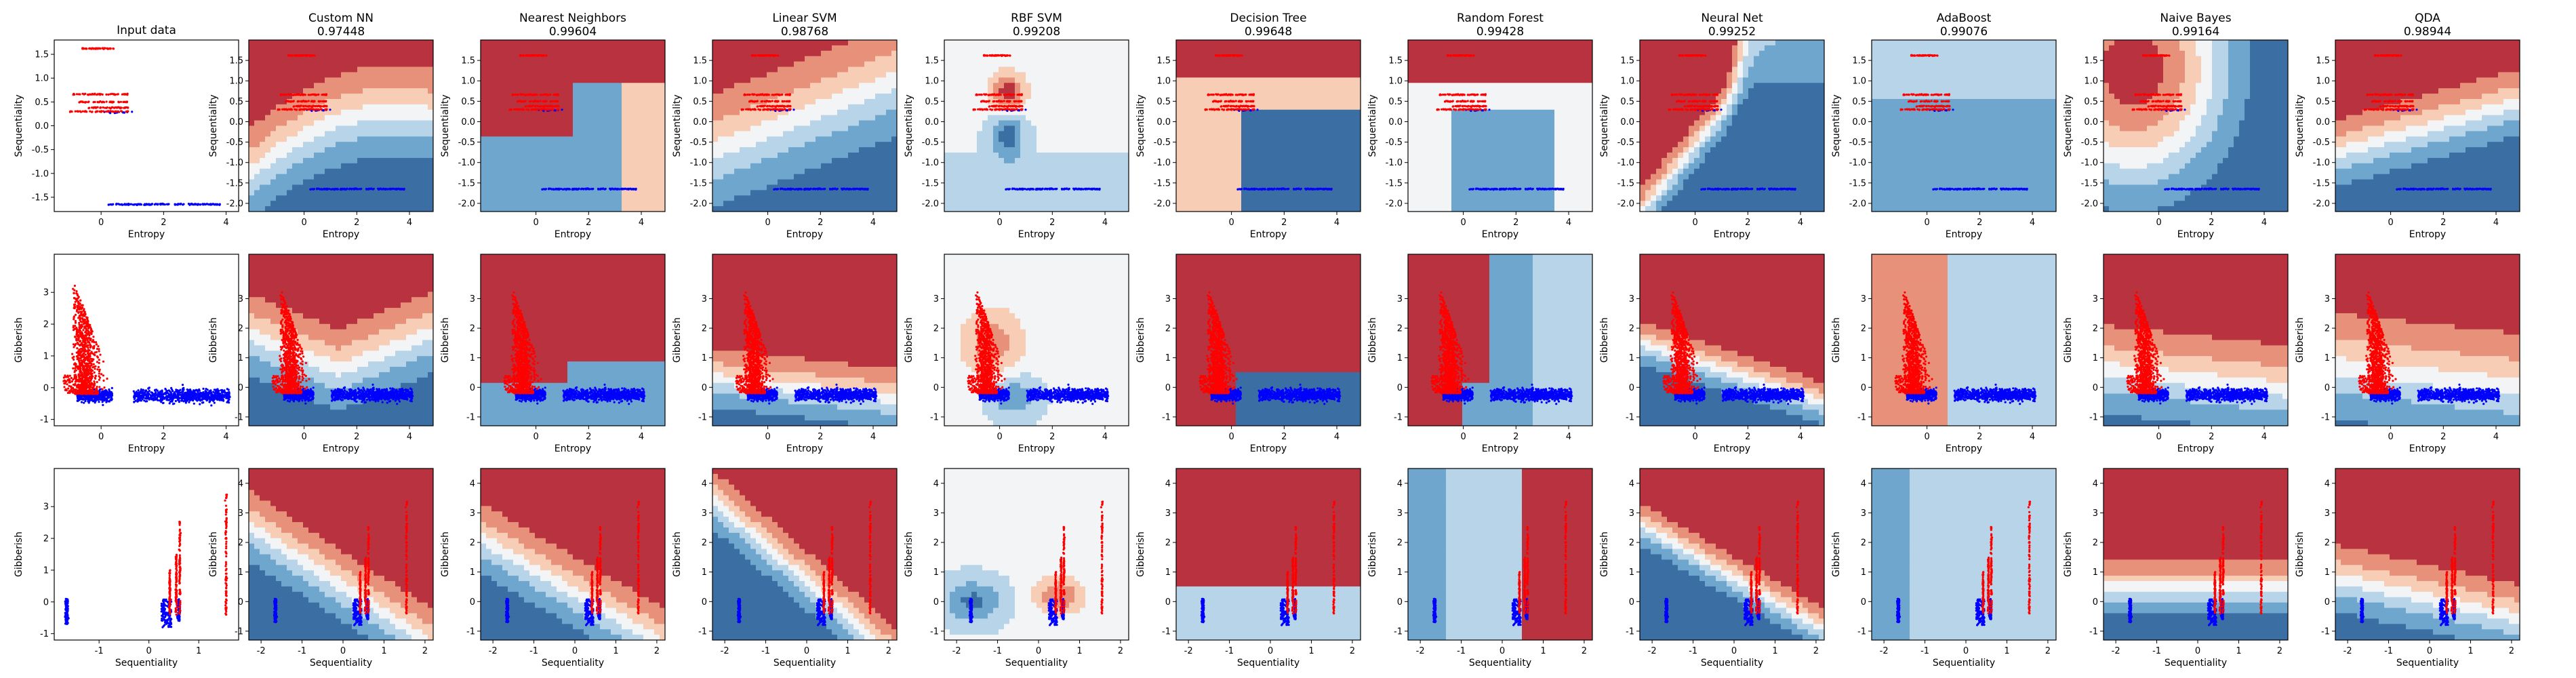  I want to click on y-tick-label: 1.0, so click(700, 82).